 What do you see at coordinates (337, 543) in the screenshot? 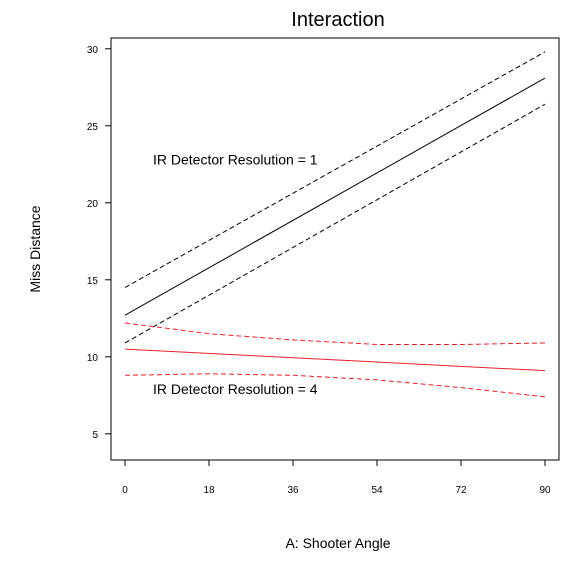
I see `x-axis-label: A: Shooter Angle` at bounding box center [337, 543].